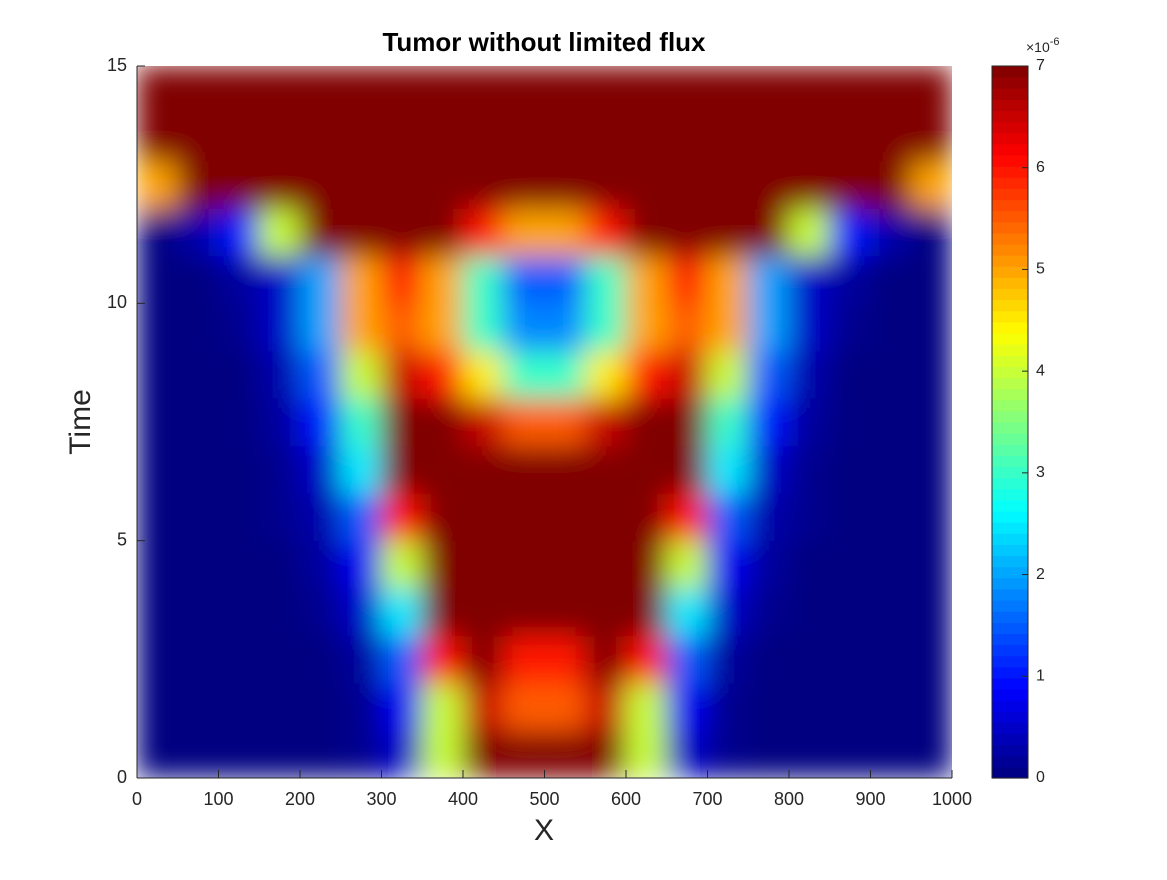  I want to click on colorbar-tick-label: 1, so click(1040, 676).